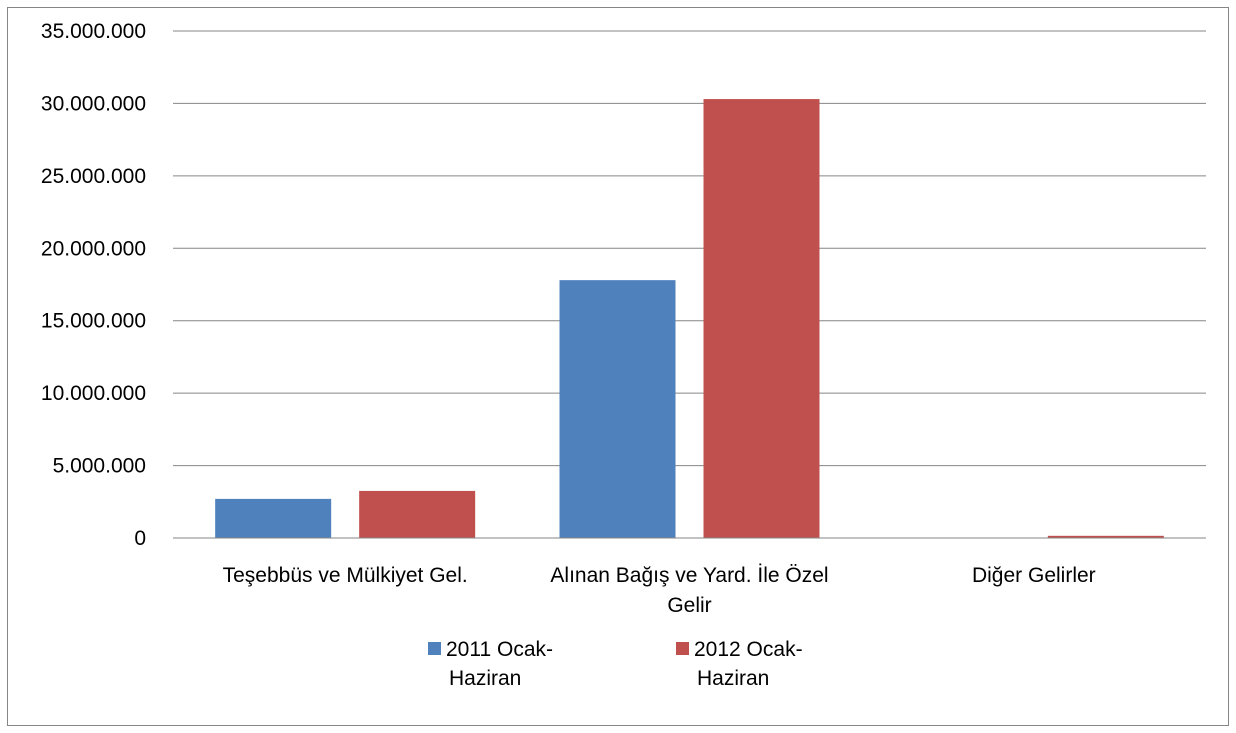 Image resolution: width=1236 pixels, height=733 pixels. What do you see at coordinates (689, 590) in the screenshot?
I see `x-category-label: Alınan Bağış ve Yard. İle Özel Gelir` at bounding box center [689, 590].